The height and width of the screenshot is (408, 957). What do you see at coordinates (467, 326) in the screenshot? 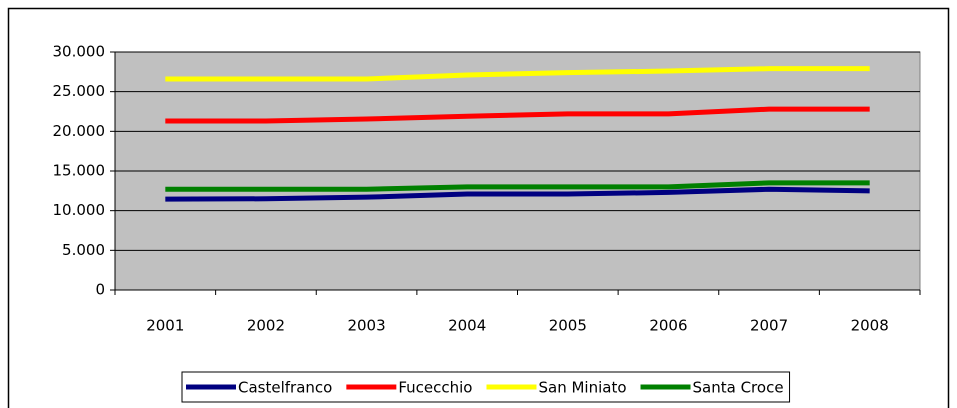
I see `x-tick-label: 2004` at bounding box center [467, 326].